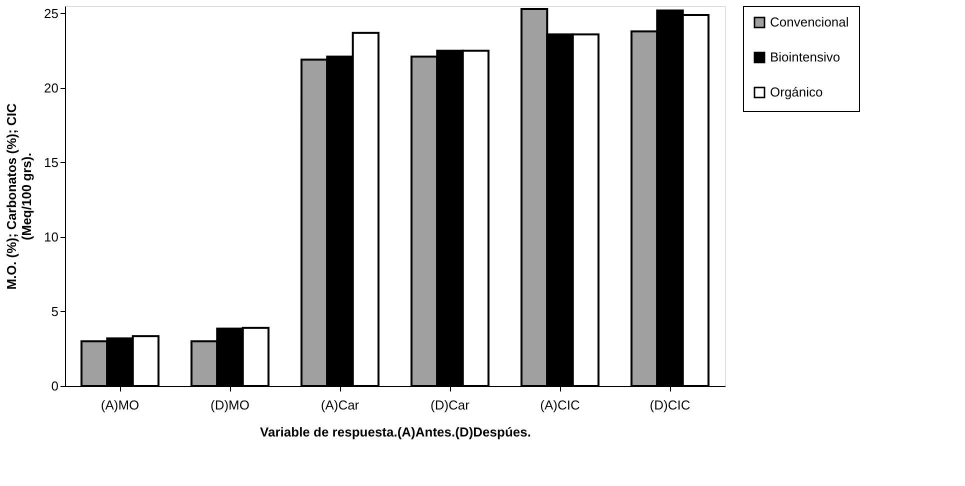 The width and height of the screenshot is (965, 486). I want to click on x-tick-label: (D)Car, so click(450, 405).